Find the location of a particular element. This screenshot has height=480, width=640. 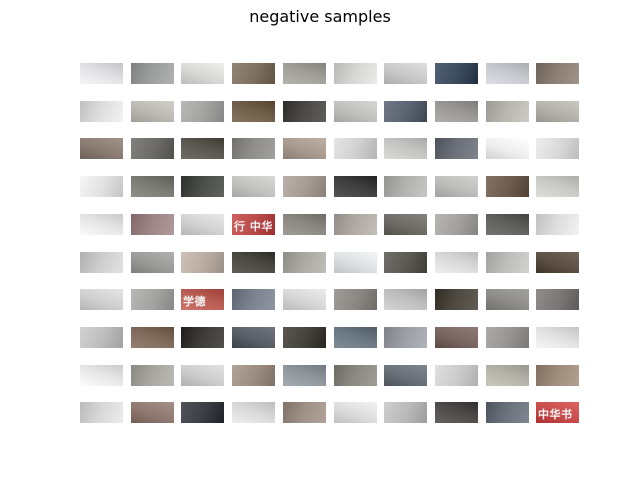

sample-text: 行 中华 is located at coordinates (253, 226).